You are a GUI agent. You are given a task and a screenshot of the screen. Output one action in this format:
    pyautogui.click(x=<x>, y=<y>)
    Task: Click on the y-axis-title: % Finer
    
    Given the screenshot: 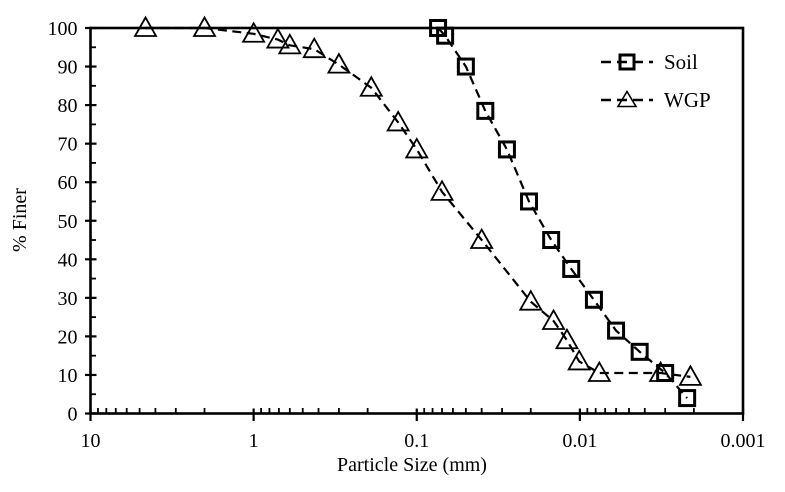 What is the action you would take?
    pyautogui.click(x=20, y=220)
    